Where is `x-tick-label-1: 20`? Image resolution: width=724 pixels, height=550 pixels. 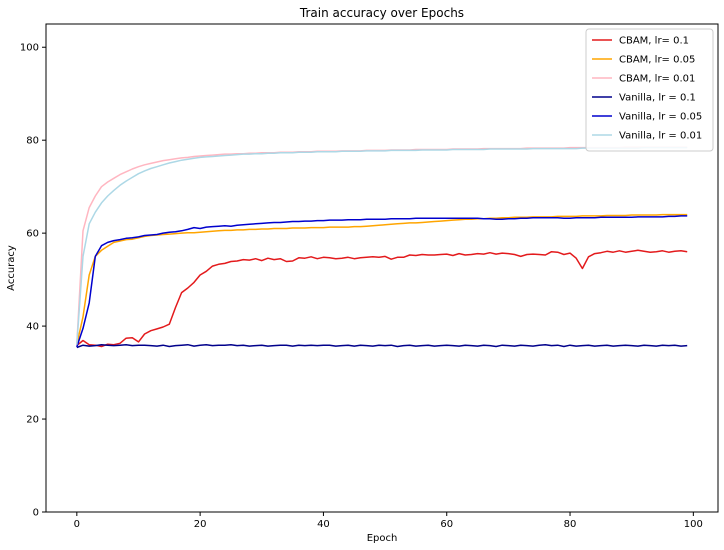 x-tick-label-1: 20 is located at coordinates (200, 524).